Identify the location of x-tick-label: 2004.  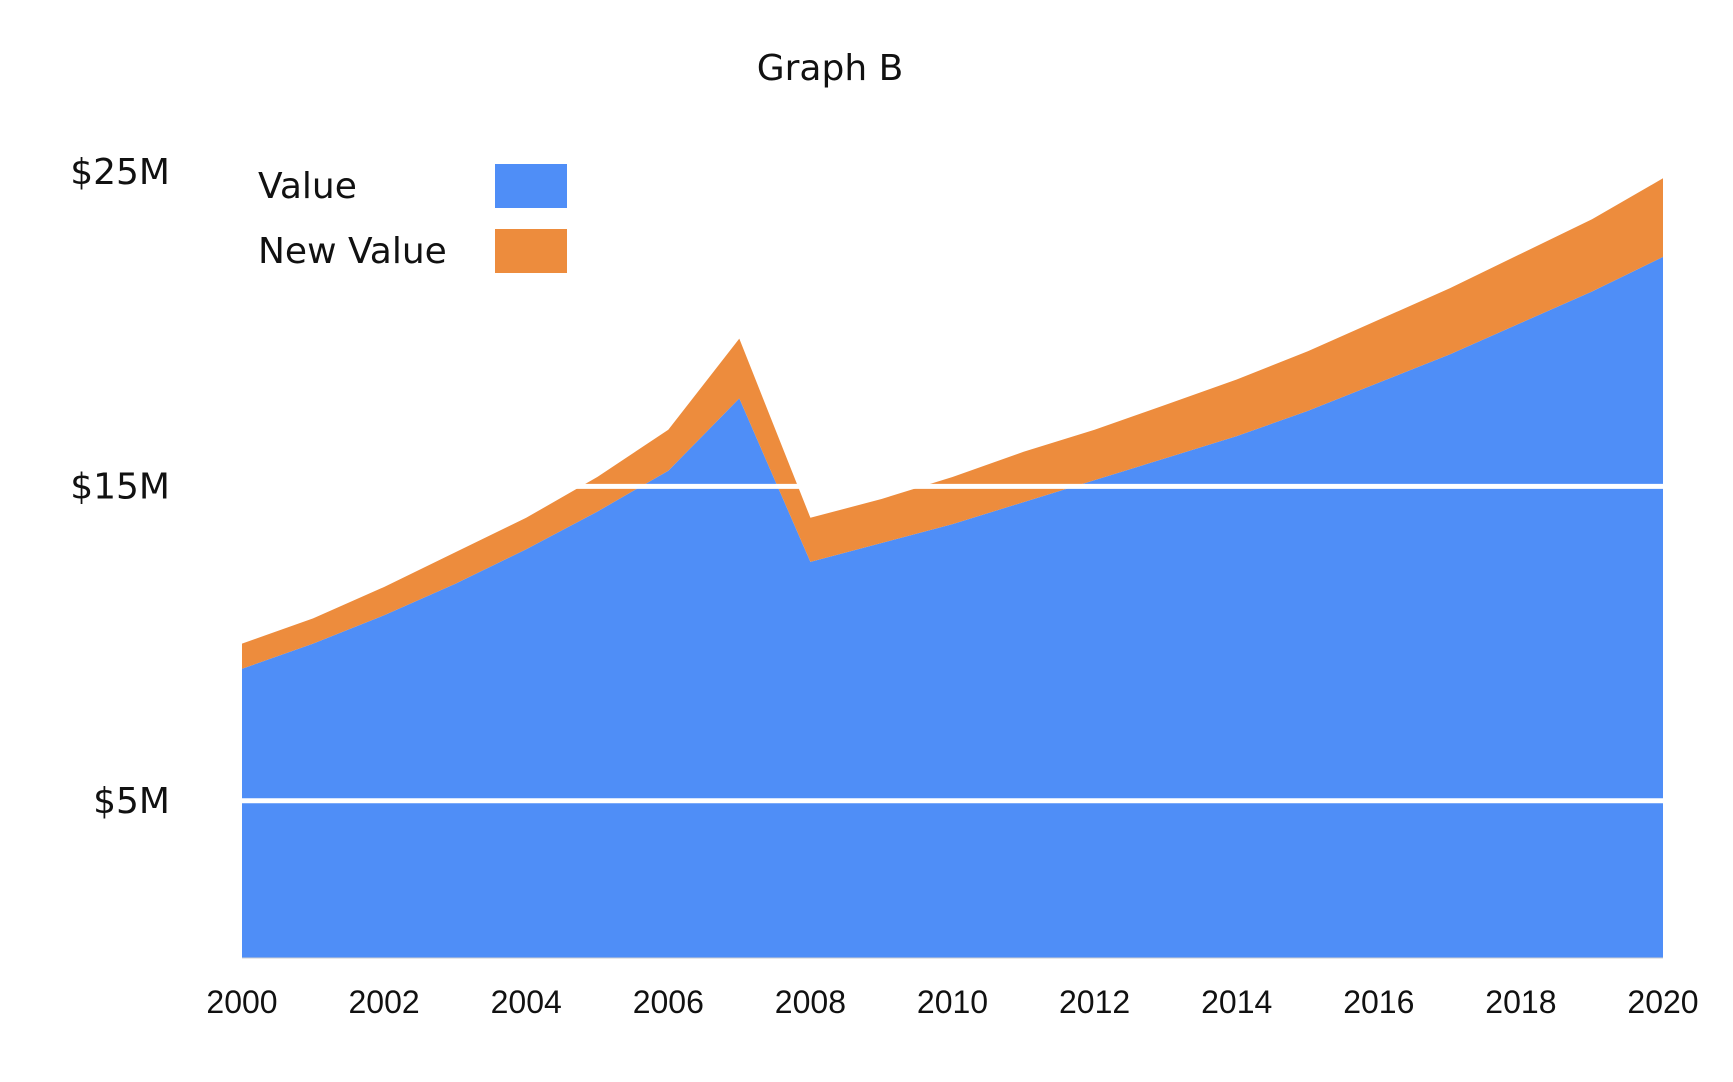
(526, 1002).